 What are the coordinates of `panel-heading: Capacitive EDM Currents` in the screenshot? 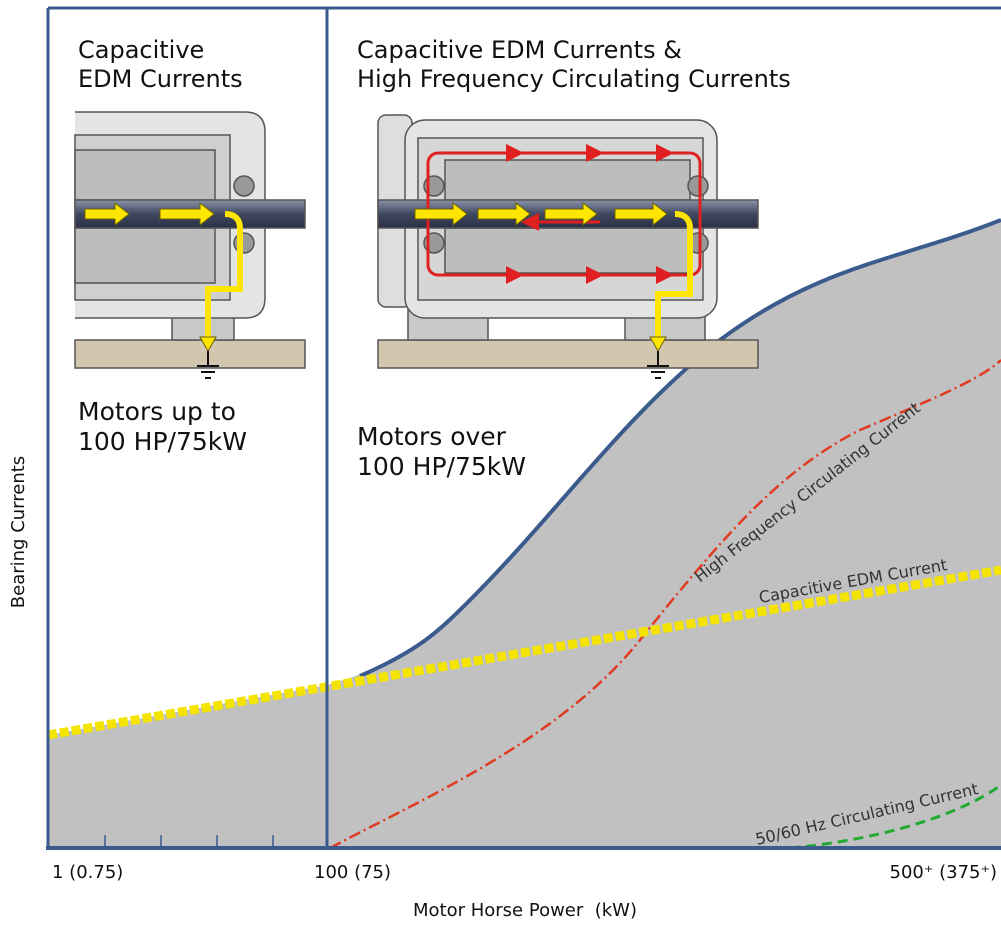 It's located at (160, 64).